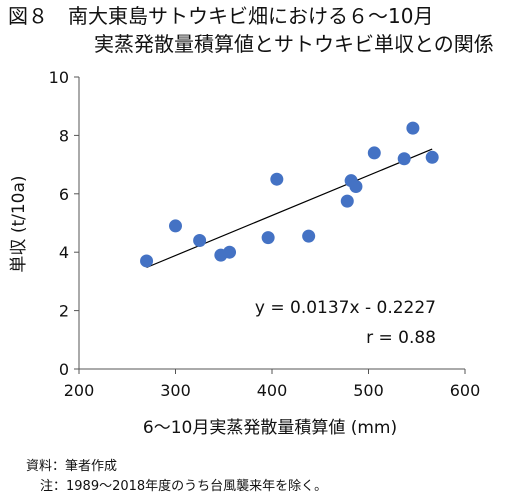  What do you see at coordinates (175, 390) in the screenshot?
I see `x-tick-label: 300` at bounding box center [175, 390].